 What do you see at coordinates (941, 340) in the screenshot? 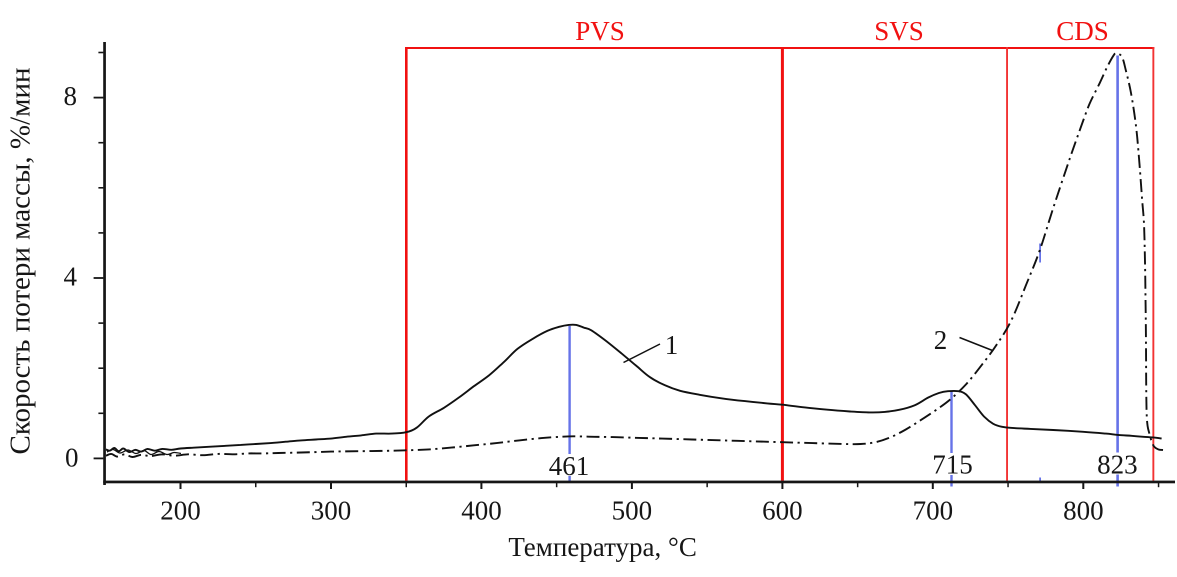
I see `svg-text: 2` at bounding box center [941, 340].